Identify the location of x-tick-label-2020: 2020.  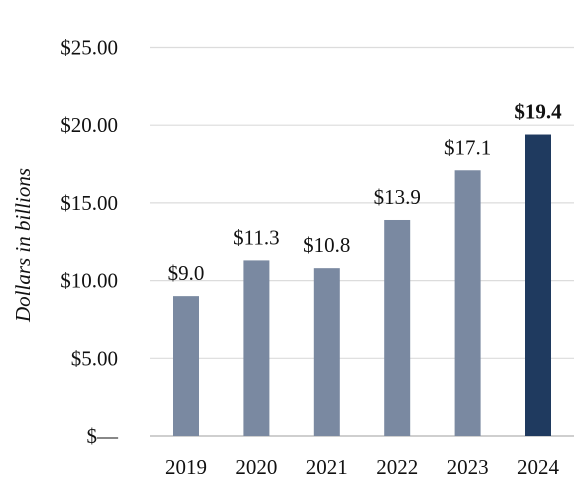
(256, 467).